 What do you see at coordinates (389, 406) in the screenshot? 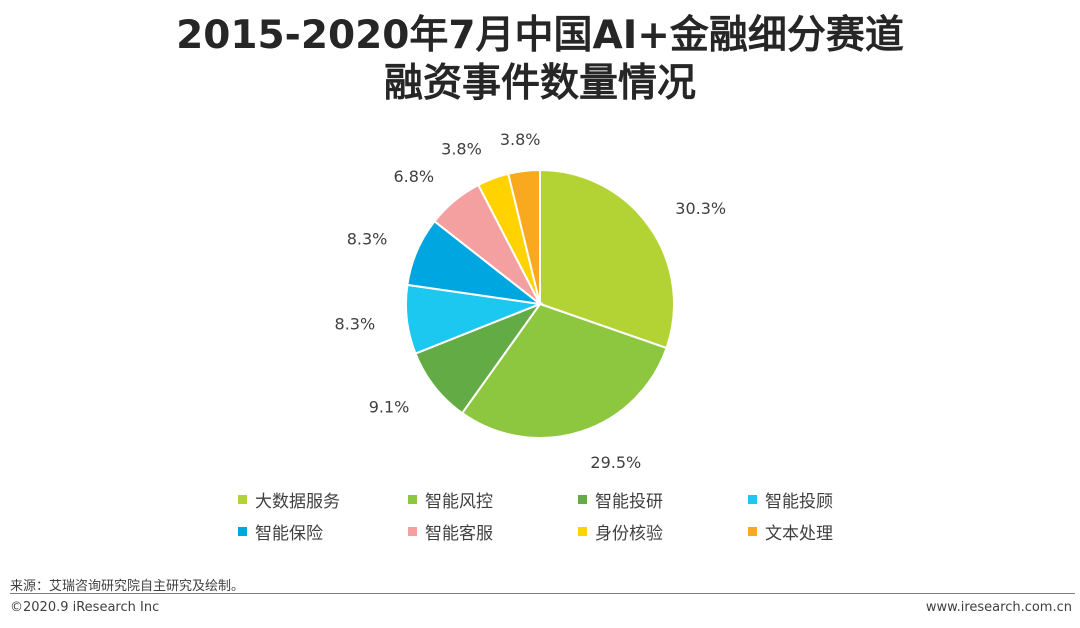
I see `pie-data-label-2: 9.1%` at bounding box center [389, 406].